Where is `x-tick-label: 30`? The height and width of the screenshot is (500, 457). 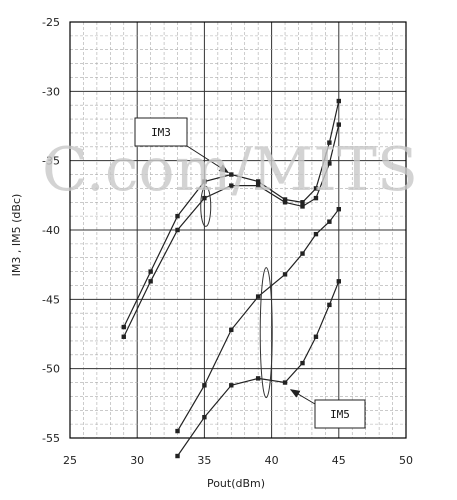 x-tick-label: 30 is located at coordinates (137, 460).